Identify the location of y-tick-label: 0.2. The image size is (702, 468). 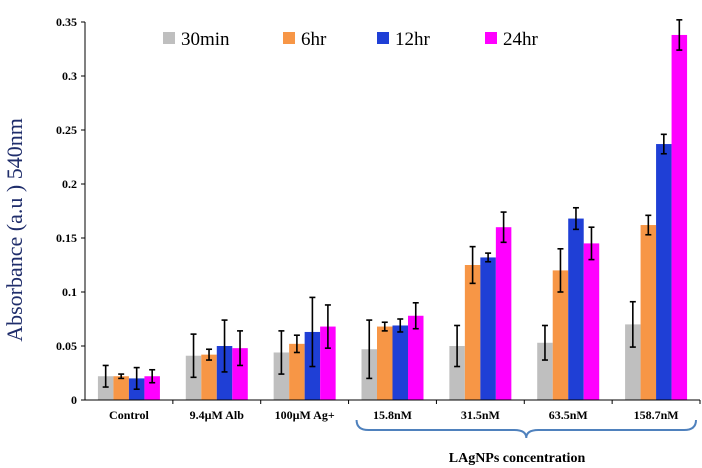
(69, 184).